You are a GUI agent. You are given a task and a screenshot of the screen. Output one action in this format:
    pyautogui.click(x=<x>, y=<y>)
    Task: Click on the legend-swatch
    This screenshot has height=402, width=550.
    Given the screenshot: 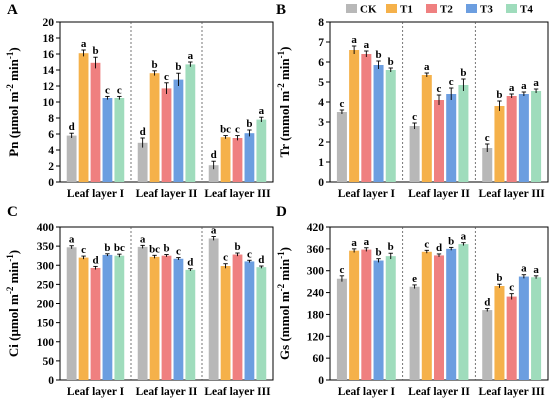 What is the action you would take?
    pyautogui.click(x=391, y=8)
    